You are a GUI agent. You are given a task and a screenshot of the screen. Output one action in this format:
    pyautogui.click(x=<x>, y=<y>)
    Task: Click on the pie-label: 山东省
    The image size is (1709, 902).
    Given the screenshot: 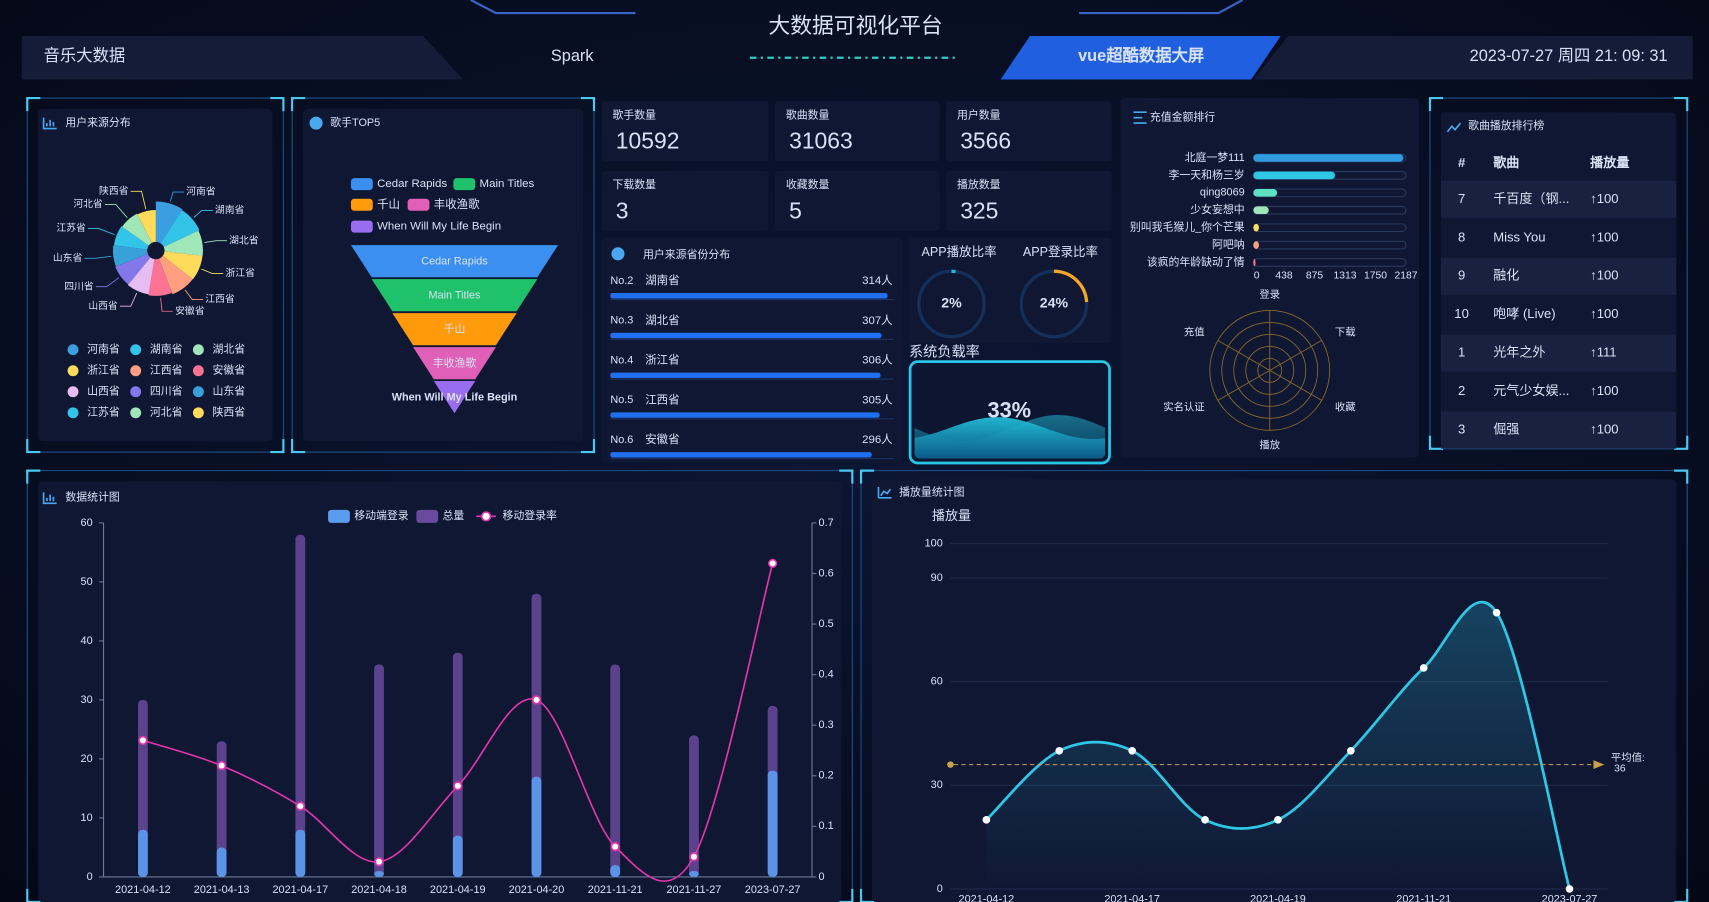 What is the action you would take?
    pyautogui.click(x=68, y=257)
    